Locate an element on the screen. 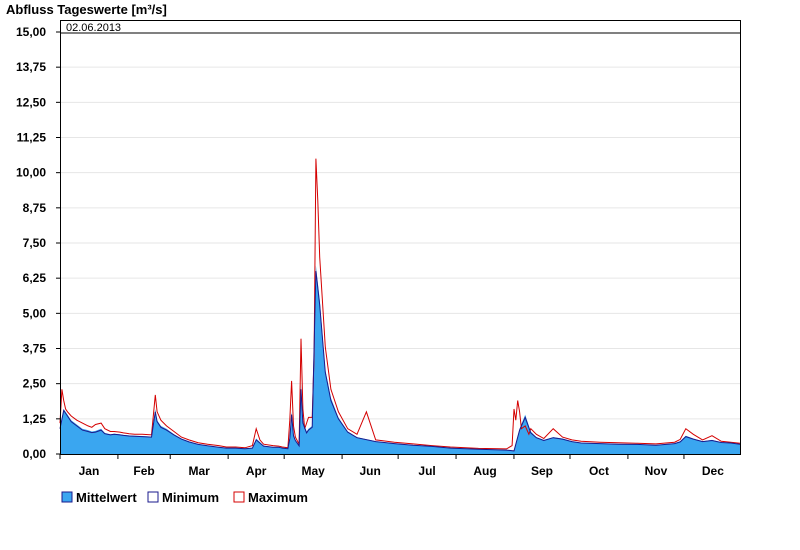 The image size is (800, 550). y-tick-label: 1,25 is located at coordinates (35, 419).